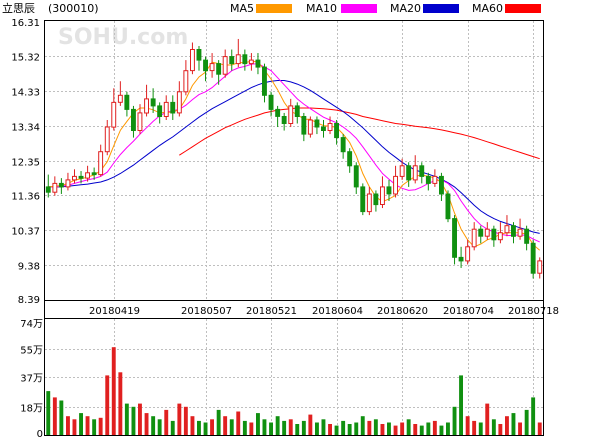 Image resolution: width=600 pixels, height=444 pixels. I want to click on volume-y-axis: 74万 55万 37万 18万 0, so click(31, 379).